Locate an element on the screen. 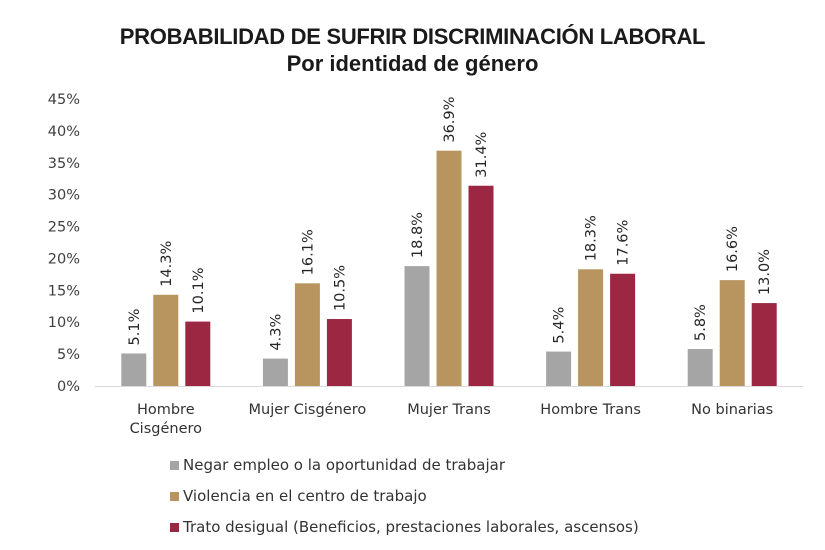  legend-item: Violencia en el centro de trabajo is located at coordinates (298, 496).